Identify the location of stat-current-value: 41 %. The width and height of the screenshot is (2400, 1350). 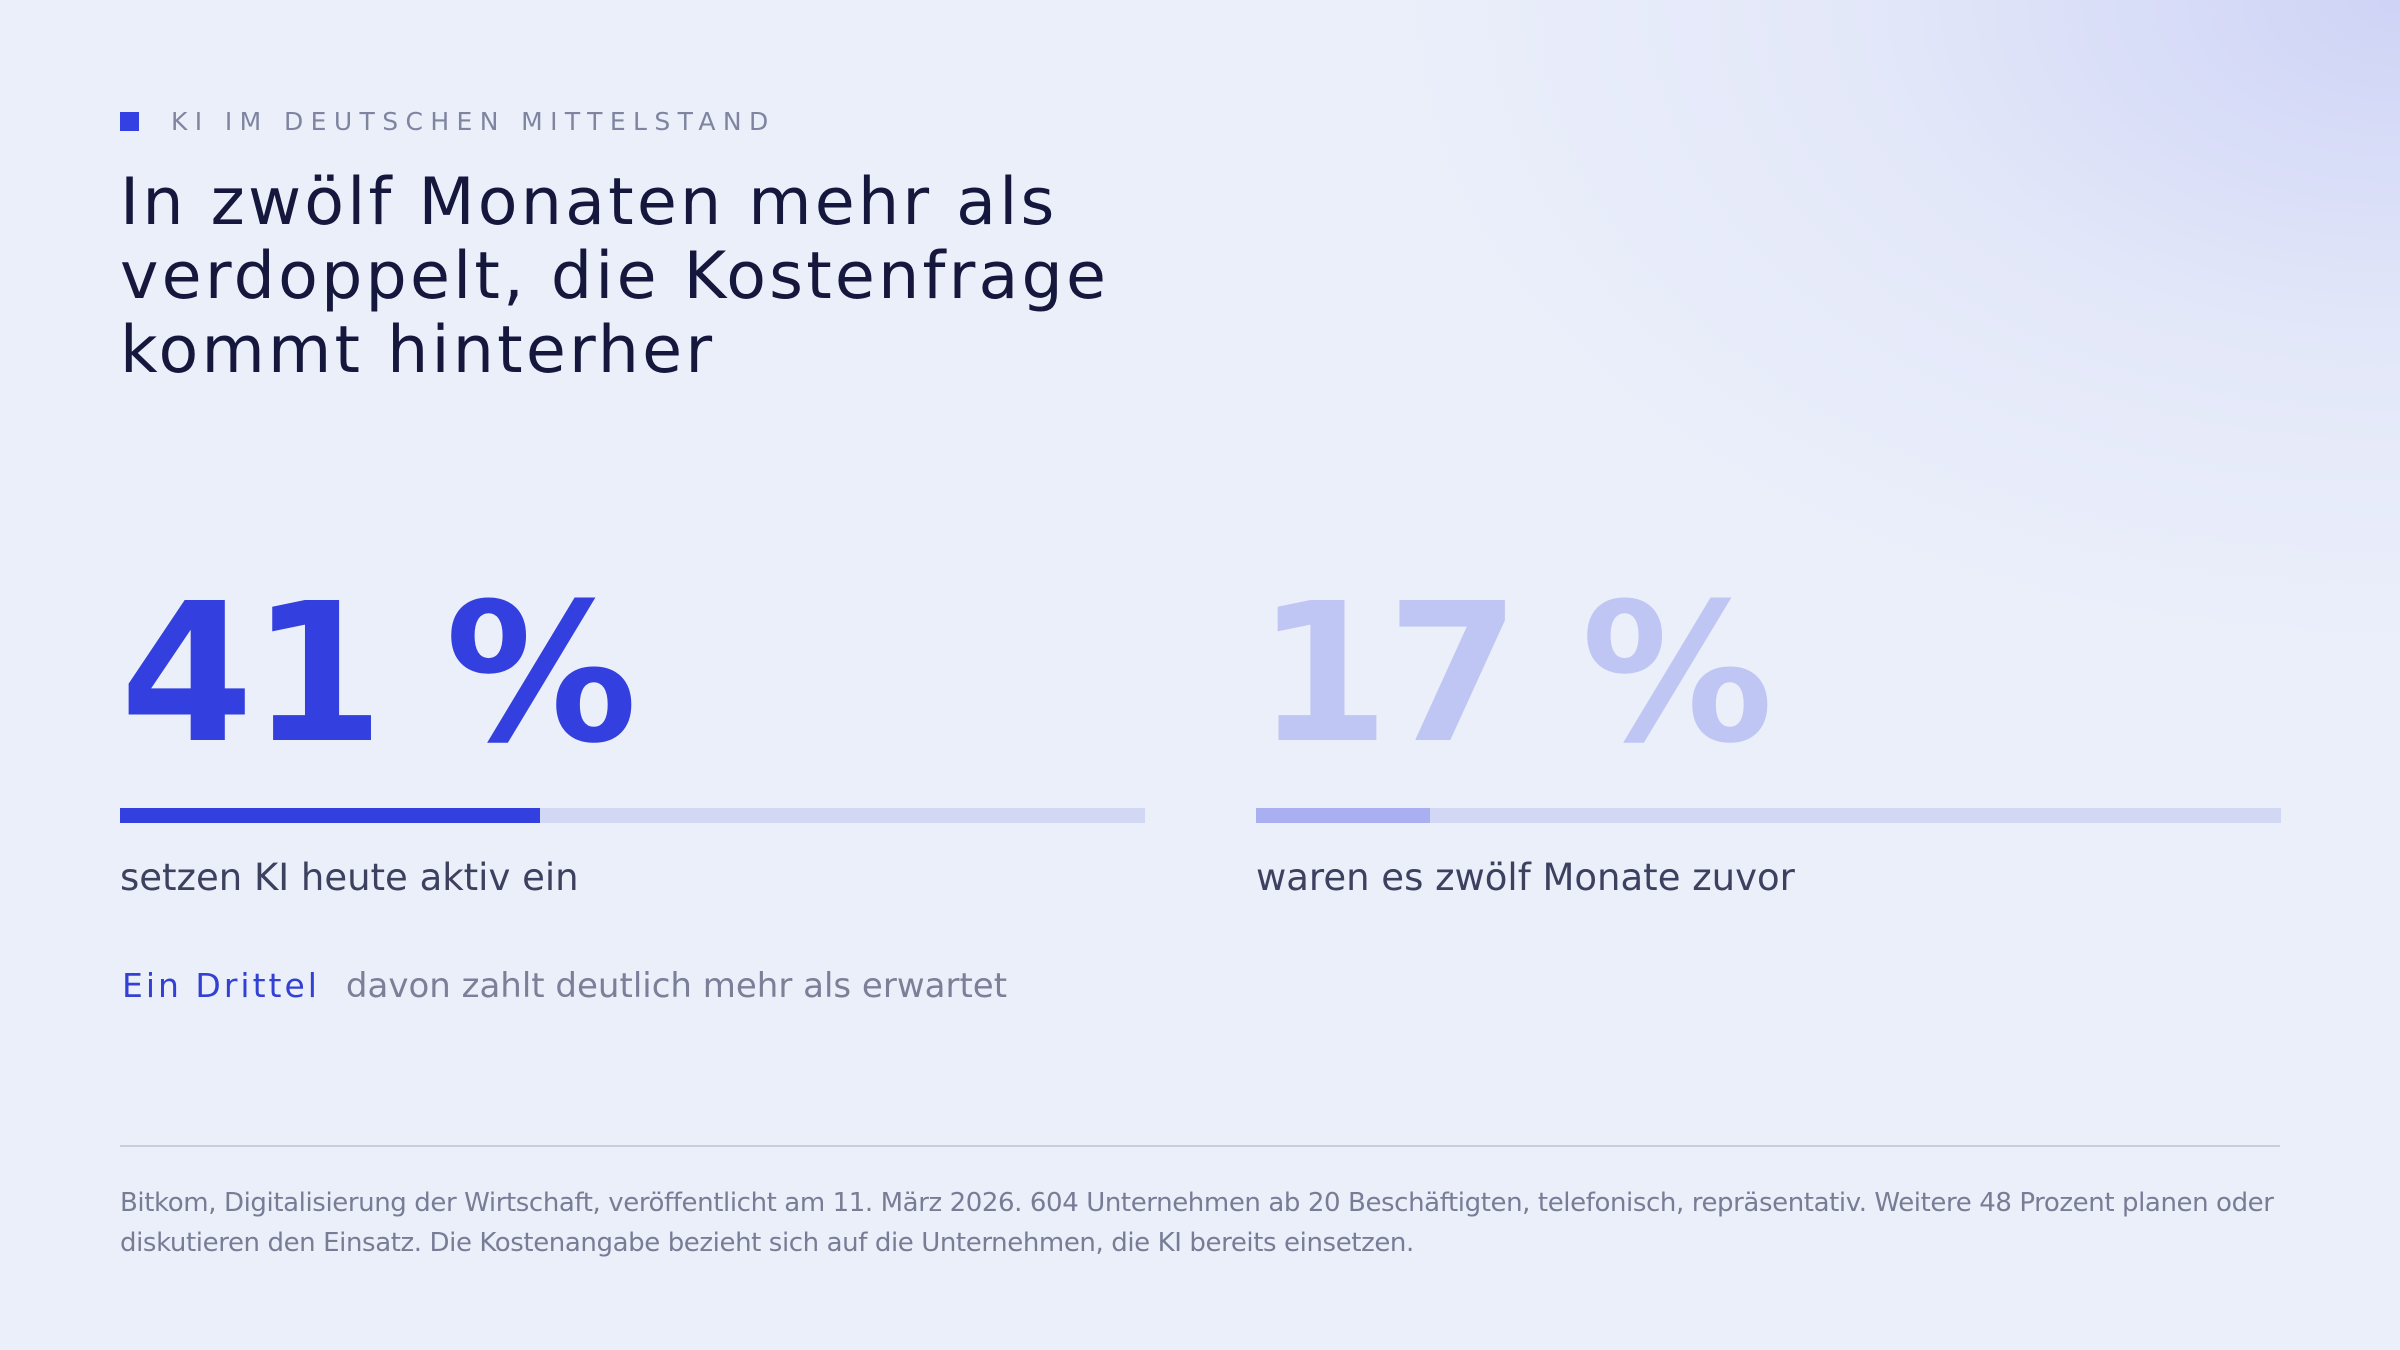
(378, 674).